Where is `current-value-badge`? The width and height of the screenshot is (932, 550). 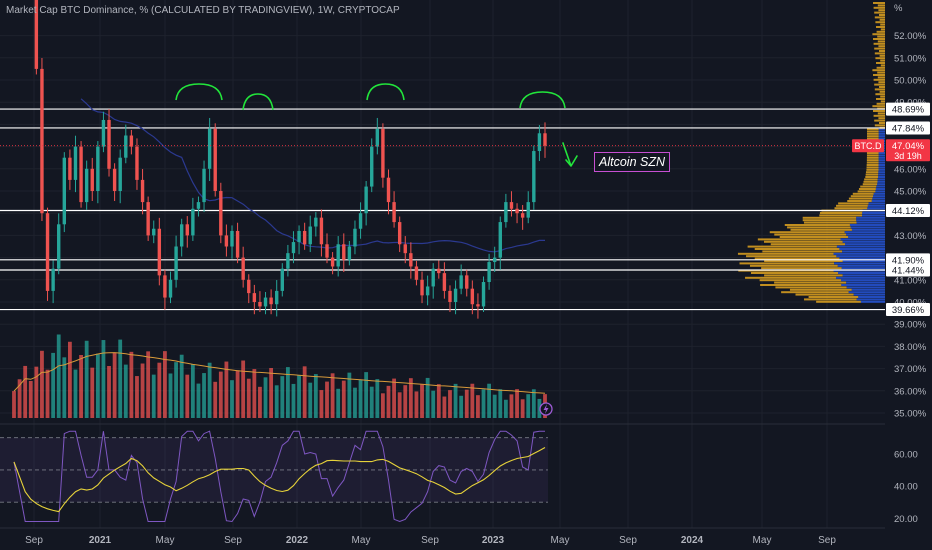 current-value-badge is located at coordinates (908, 150).